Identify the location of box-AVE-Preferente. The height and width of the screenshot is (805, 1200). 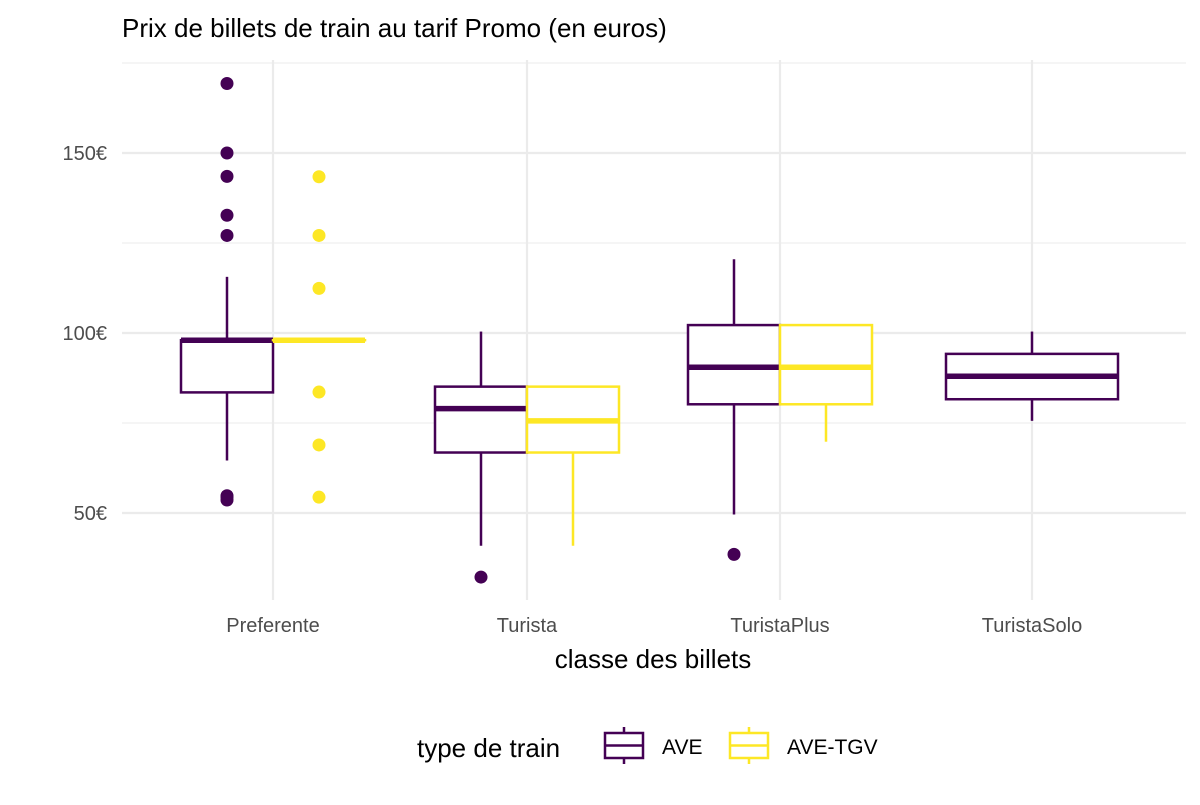
(227, 292).